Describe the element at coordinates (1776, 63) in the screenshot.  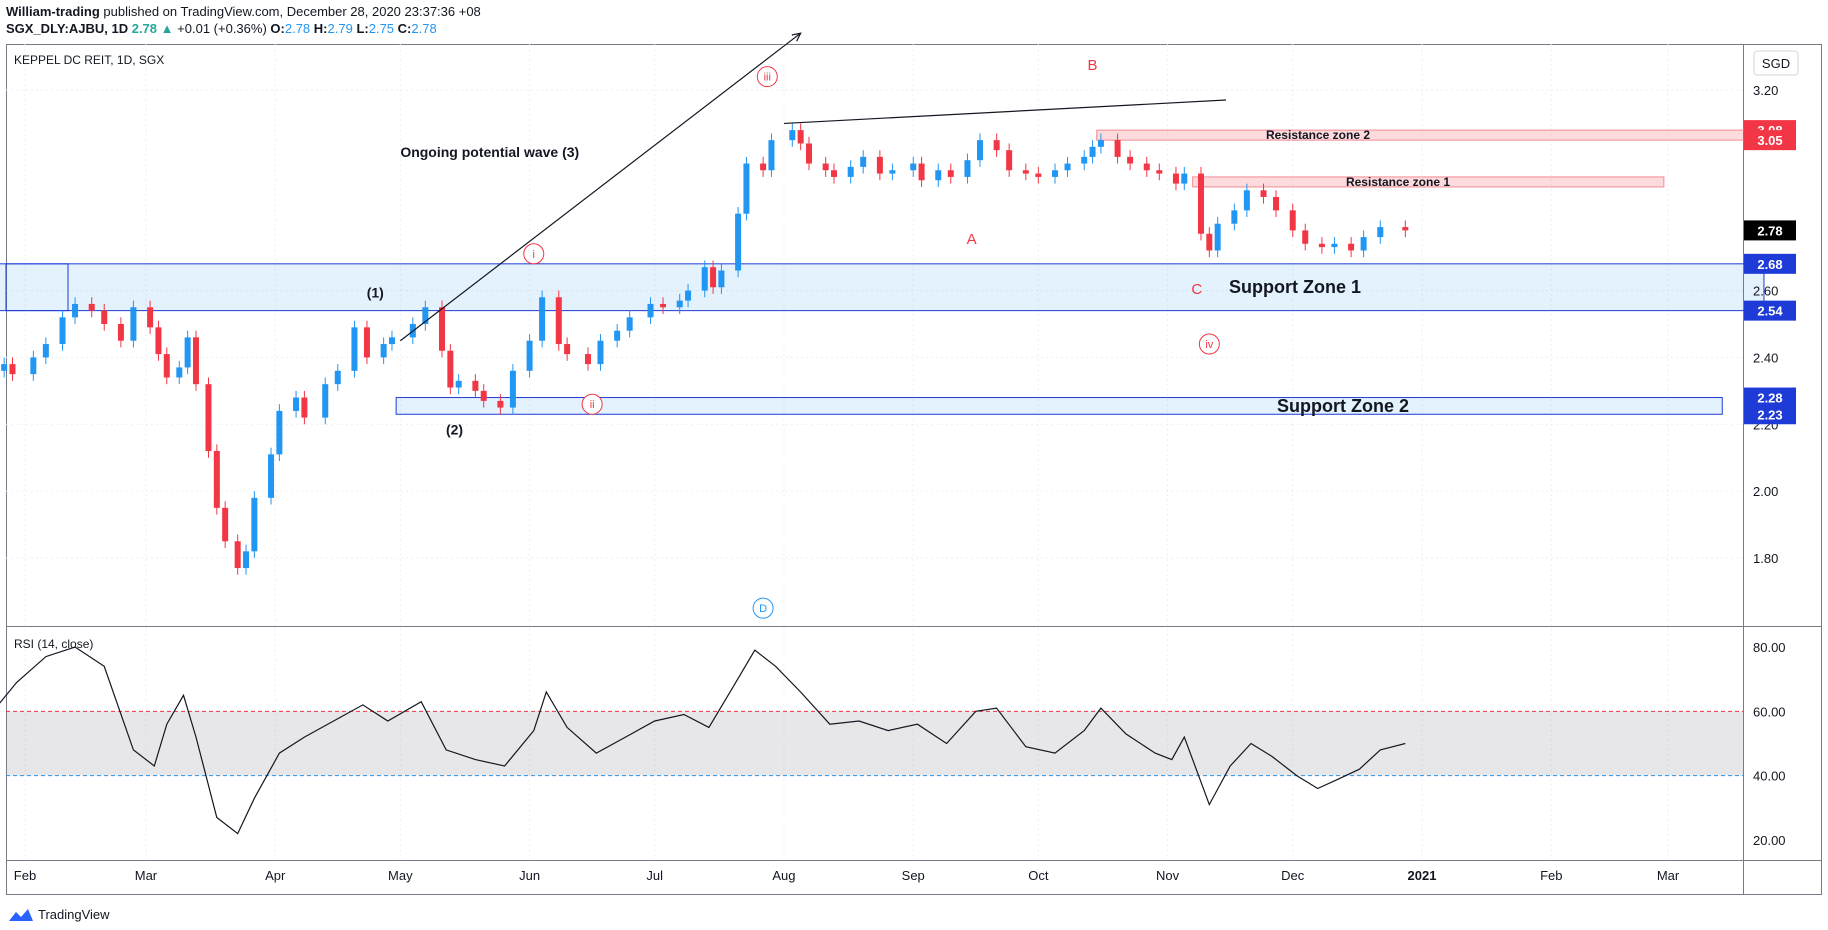
I see `currency-box` at that location.